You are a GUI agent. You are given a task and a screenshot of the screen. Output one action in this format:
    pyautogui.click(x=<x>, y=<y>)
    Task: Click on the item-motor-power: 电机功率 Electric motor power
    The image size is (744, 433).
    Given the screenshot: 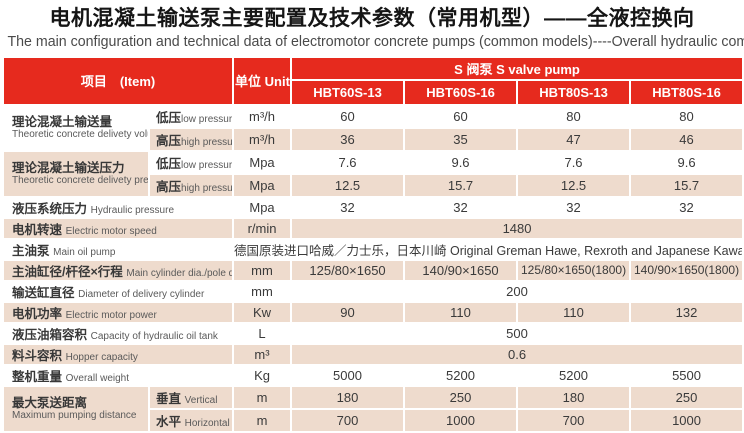 What is the action you would take?
    pyautogui.click(x=118, y=312)
    